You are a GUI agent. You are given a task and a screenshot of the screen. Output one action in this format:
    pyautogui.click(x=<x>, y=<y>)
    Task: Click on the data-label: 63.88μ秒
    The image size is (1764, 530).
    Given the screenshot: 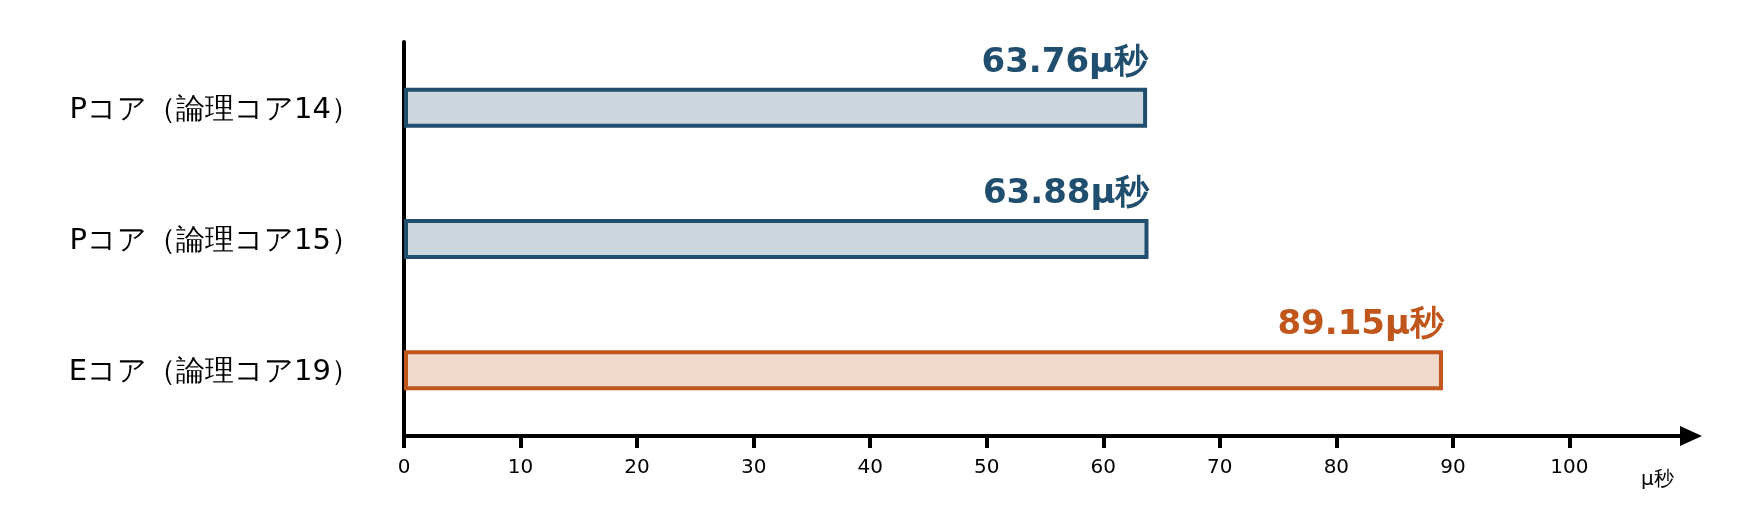 What is the action you would take?
    pyautogui.click(x=1066, y=191)
    